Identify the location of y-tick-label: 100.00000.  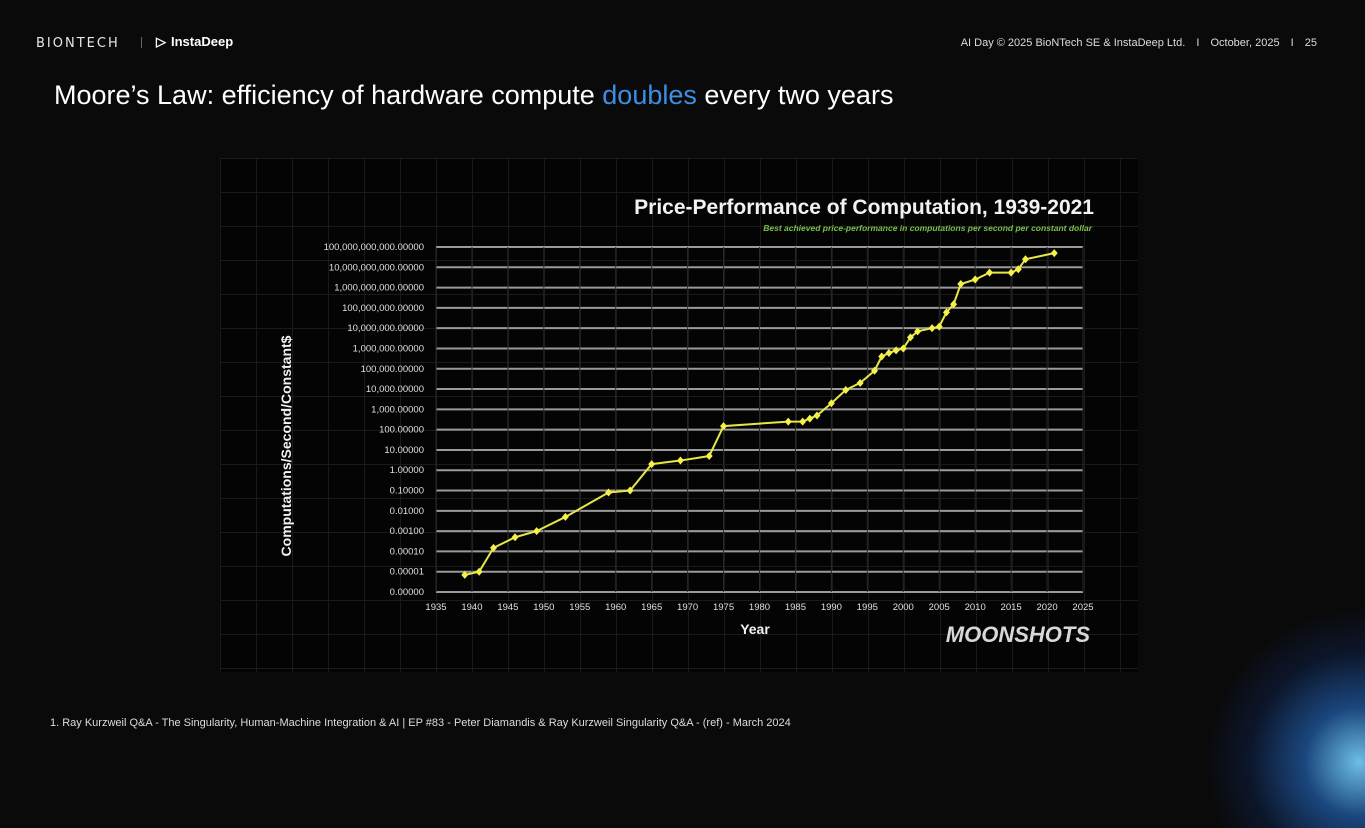
(401, 430).